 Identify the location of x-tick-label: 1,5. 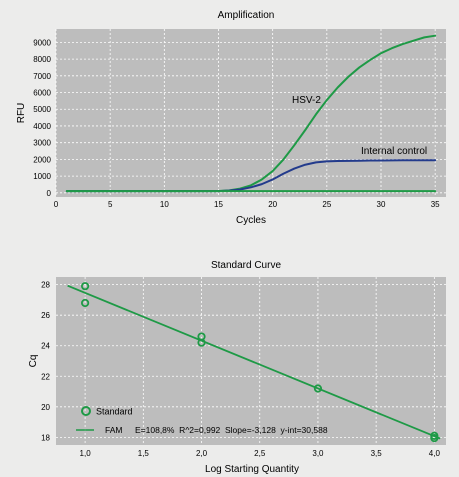
(144, 453).